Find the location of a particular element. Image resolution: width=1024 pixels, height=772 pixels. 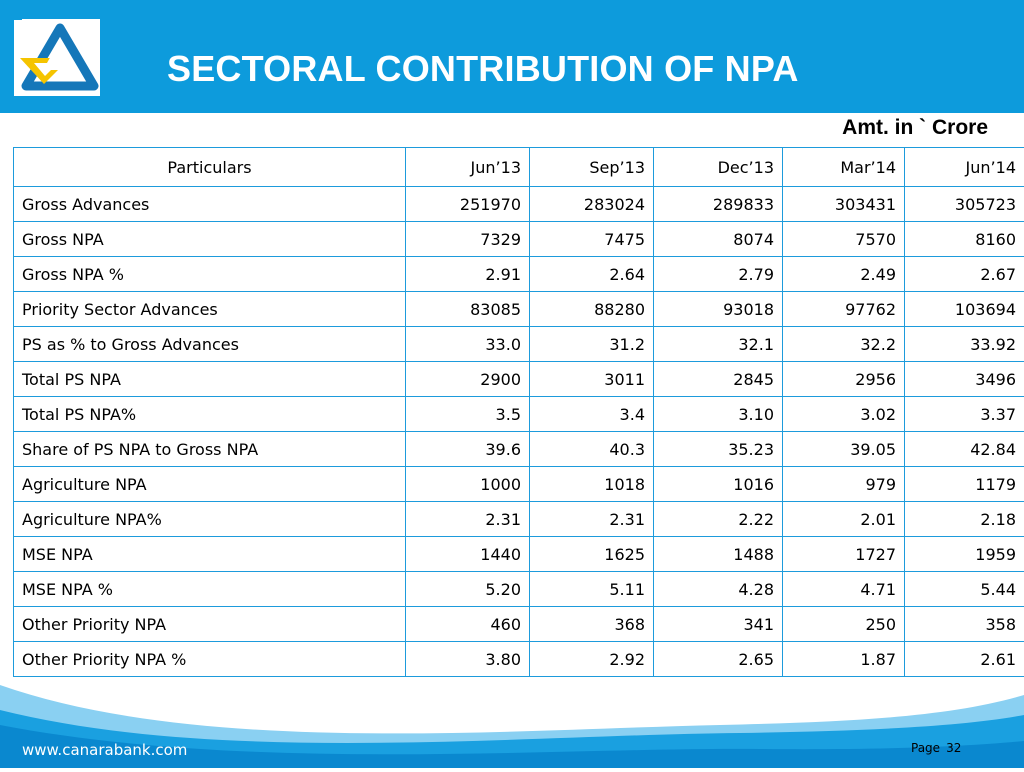

table-cell: 39.05 is located at coordinates (844, 449).